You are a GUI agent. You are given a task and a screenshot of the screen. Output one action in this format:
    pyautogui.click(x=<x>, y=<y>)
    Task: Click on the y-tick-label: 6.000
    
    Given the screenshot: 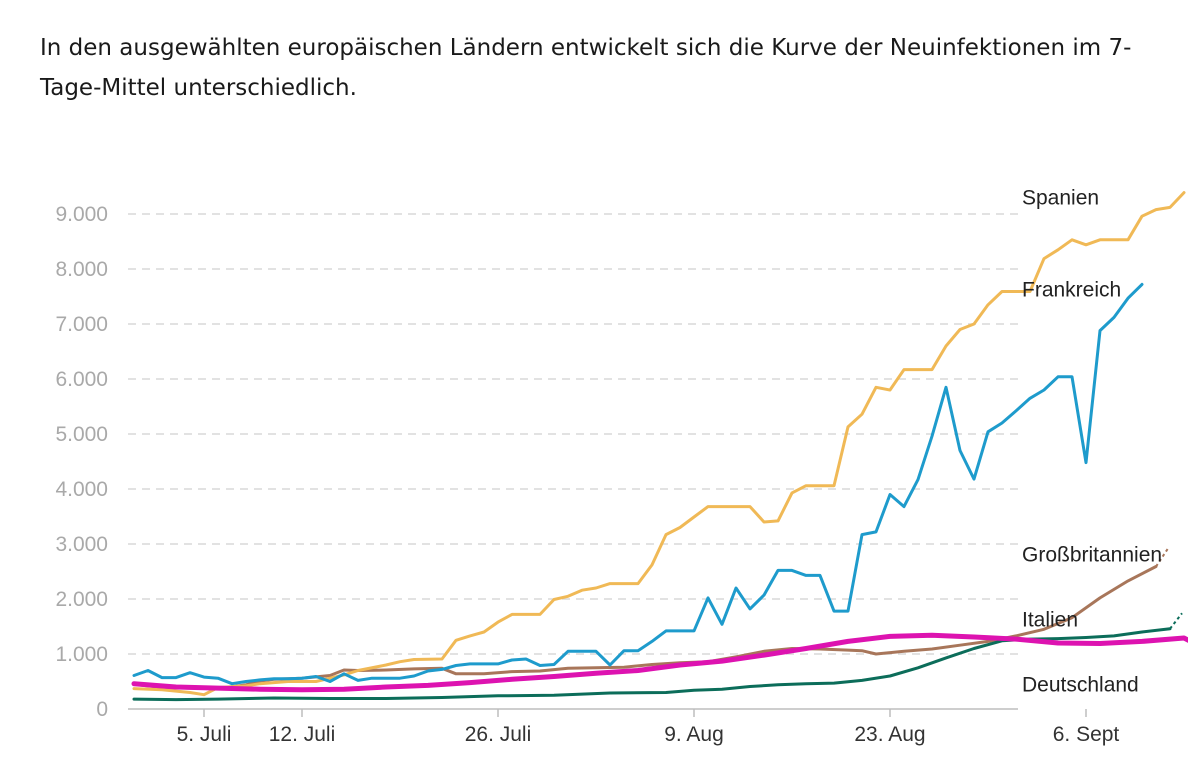 What is the action you would take?
    pyautogui.click(x=81, y=379)
    